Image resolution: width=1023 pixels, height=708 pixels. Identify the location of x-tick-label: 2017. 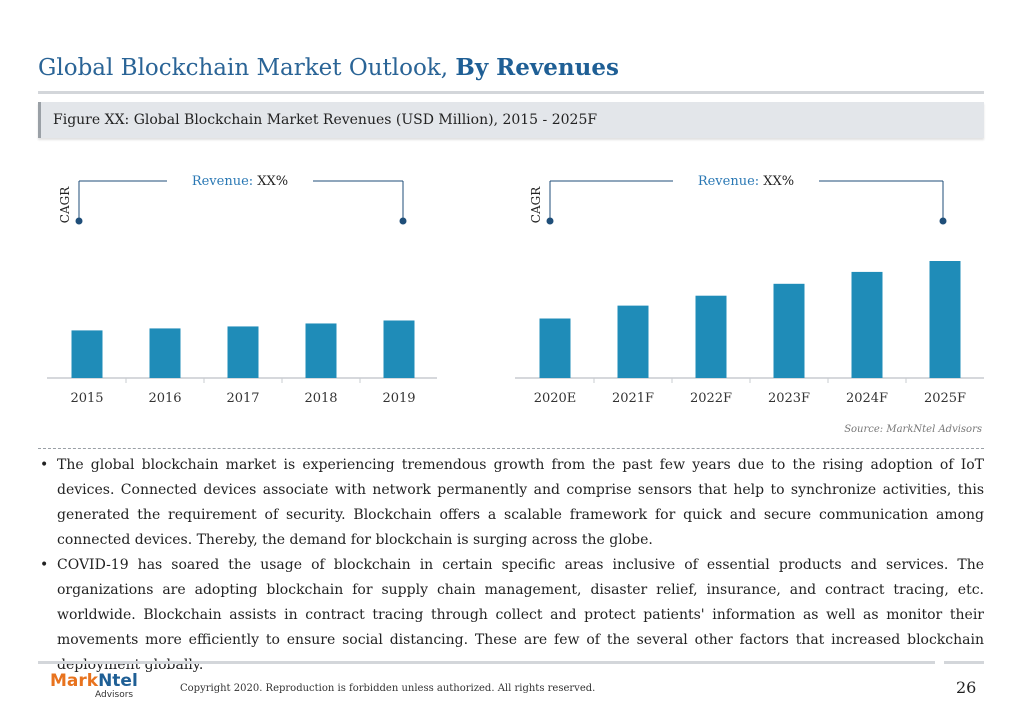
(242, 398).